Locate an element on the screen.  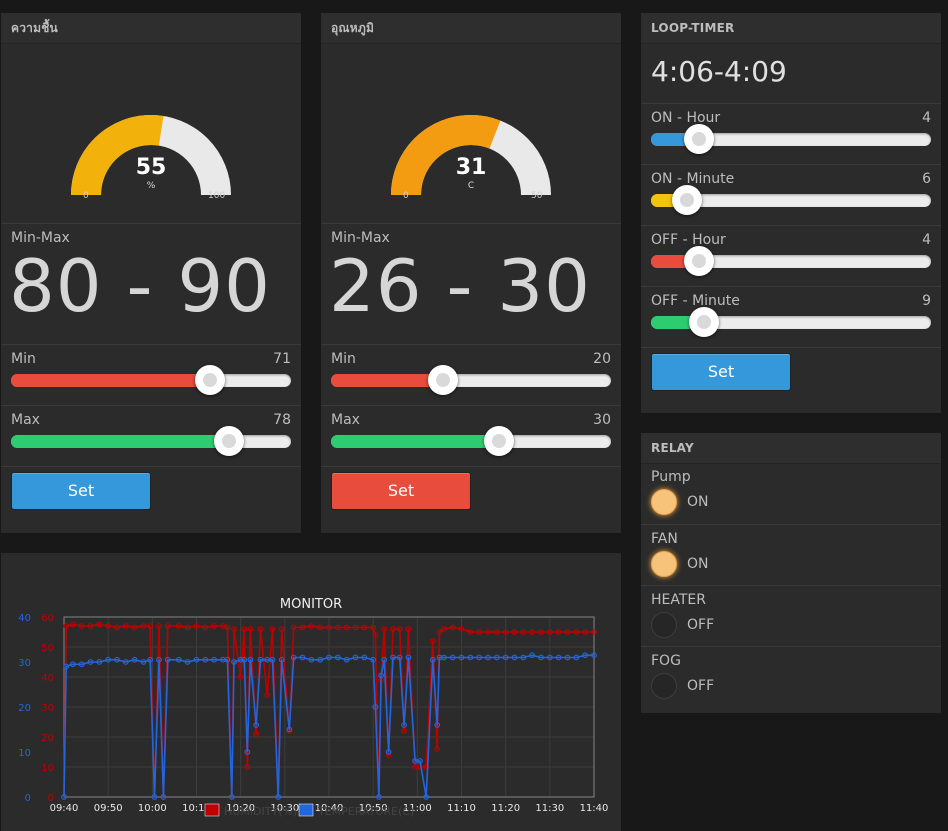
humidity-max-section: Max 78 is located at coordinates (151, 435).